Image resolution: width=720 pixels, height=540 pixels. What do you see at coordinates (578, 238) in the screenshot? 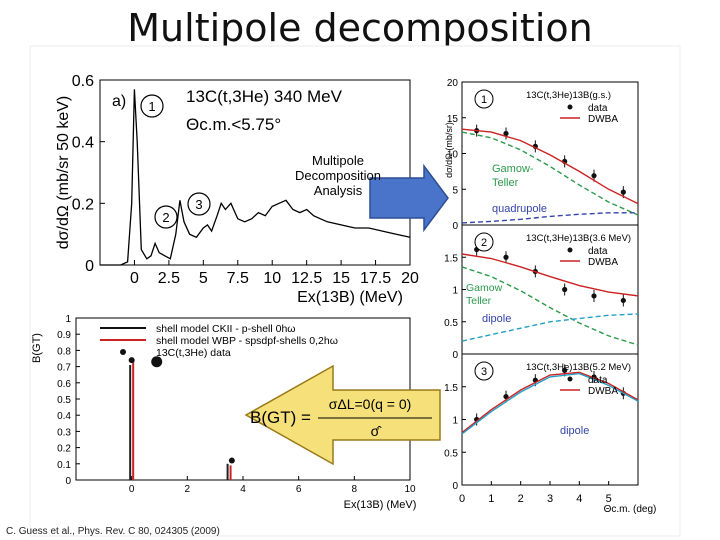
I see `angular-panel-title: 13C(t,3He)13B(3.6 MeV)` at bounding box center [578, 238].